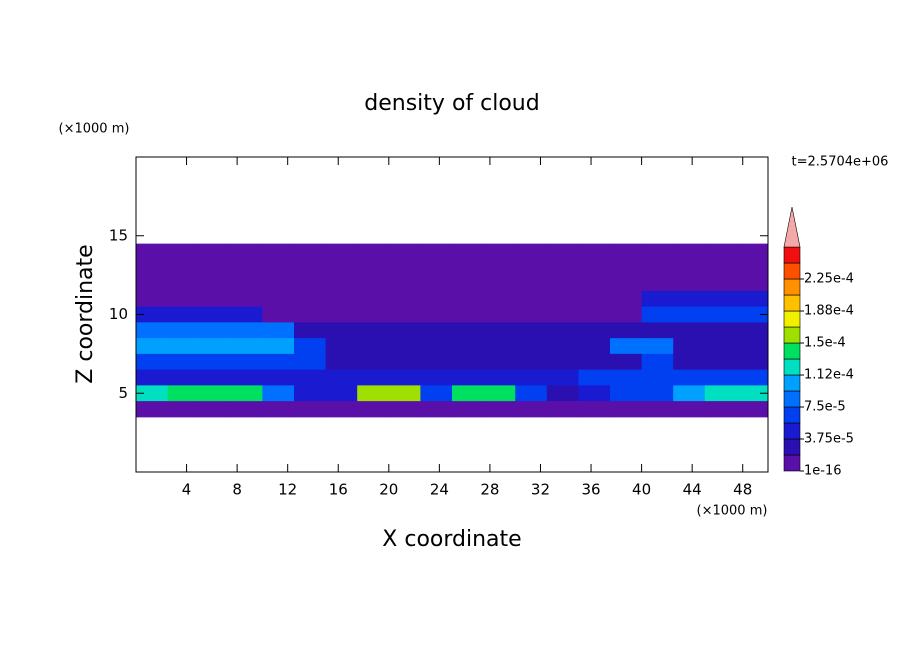 This screenshot has height=654, width=904. What do you see at coordinates (829, 375) in the screenshot?
I see `colorbar-label: 1.12e-4` at bounding box center [829, 375].